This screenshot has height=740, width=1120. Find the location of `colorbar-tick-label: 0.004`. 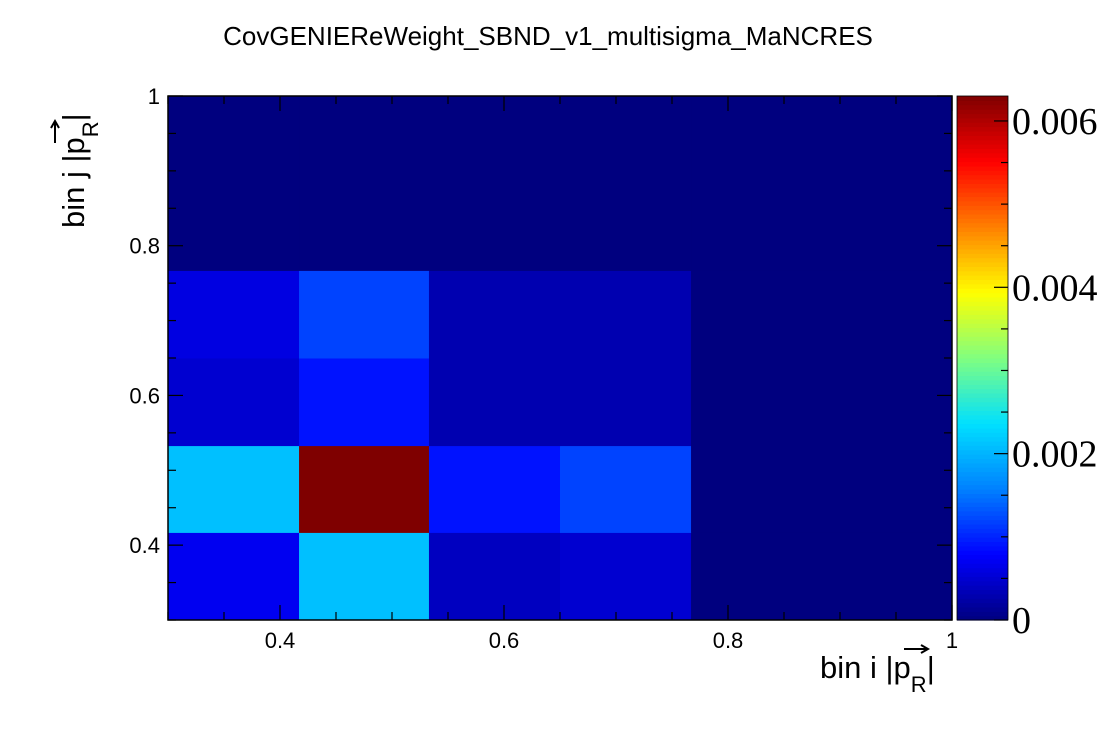

colorbar-tick-label: 0.004 is located at coordinates (1055, 288).